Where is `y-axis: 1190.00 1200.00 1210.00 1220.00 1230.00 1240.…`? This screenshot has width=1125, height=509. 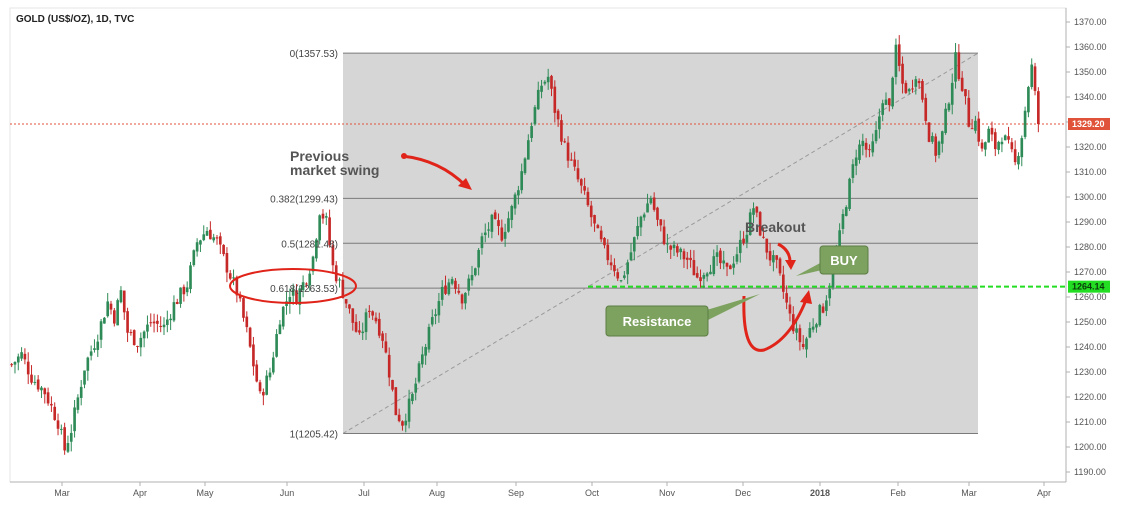
y-axis: 1190.00 1200.00 1210.00 1220.00 1230.00 1240.… is located at coordinates (1086, 247).